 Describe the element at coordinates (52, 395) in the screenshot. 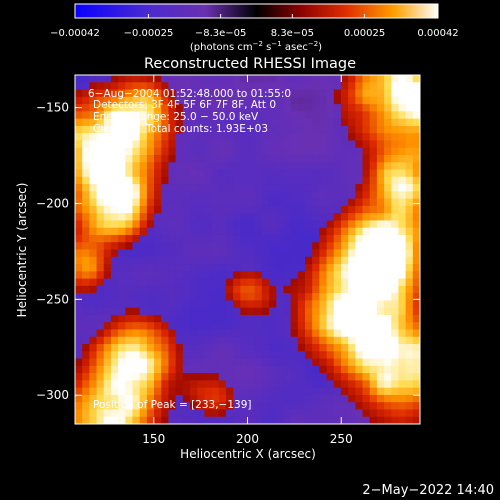

I see `y-tick-label: −300` at that location.